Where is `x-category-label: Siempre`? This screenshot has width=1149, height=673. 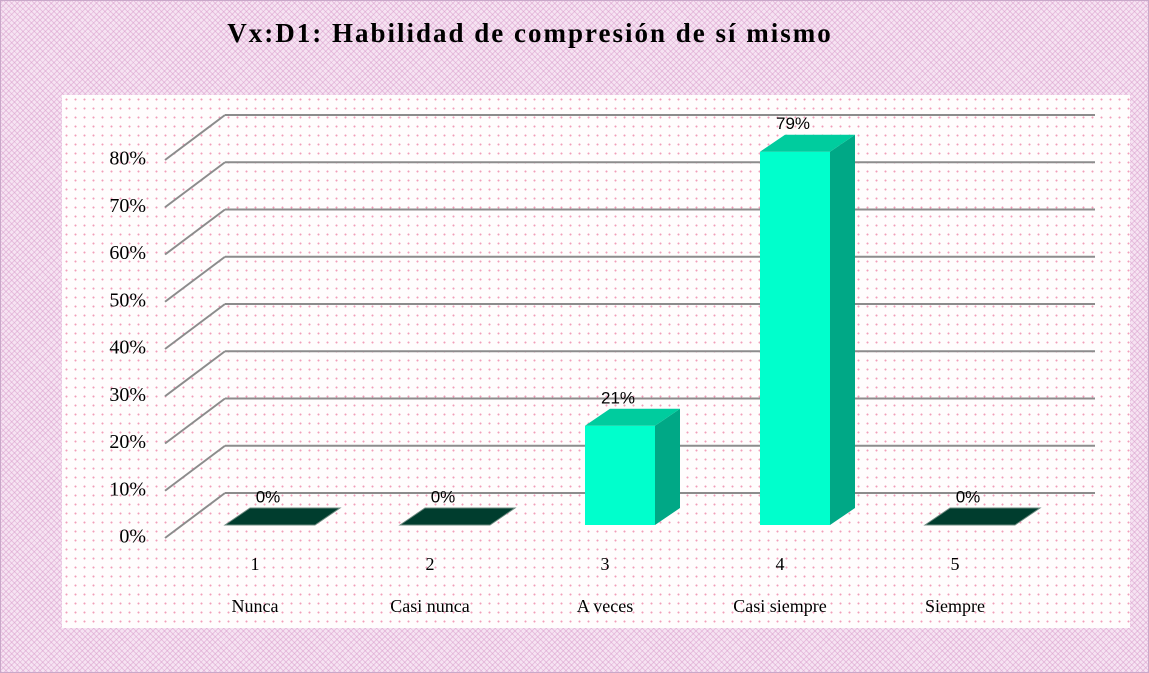 x-category-label: Siempre is located at coordinates (955, 606).